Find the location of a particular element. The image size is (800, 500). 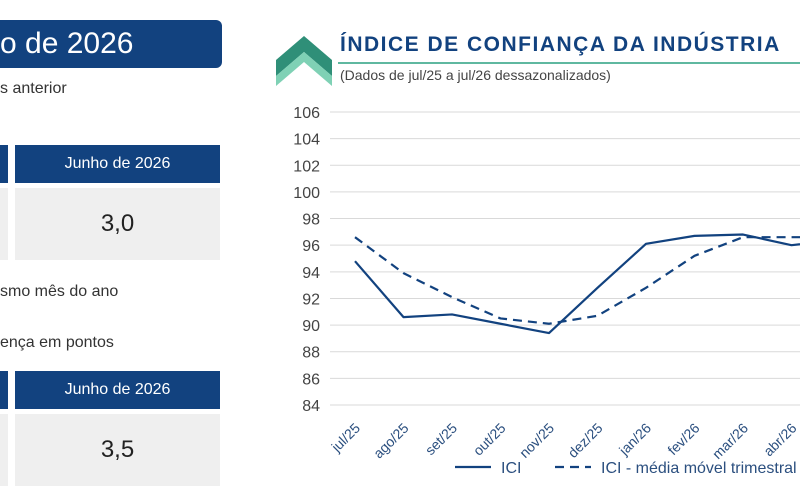

x-tick-label: abr/26 is located at coordinates (780, 440).